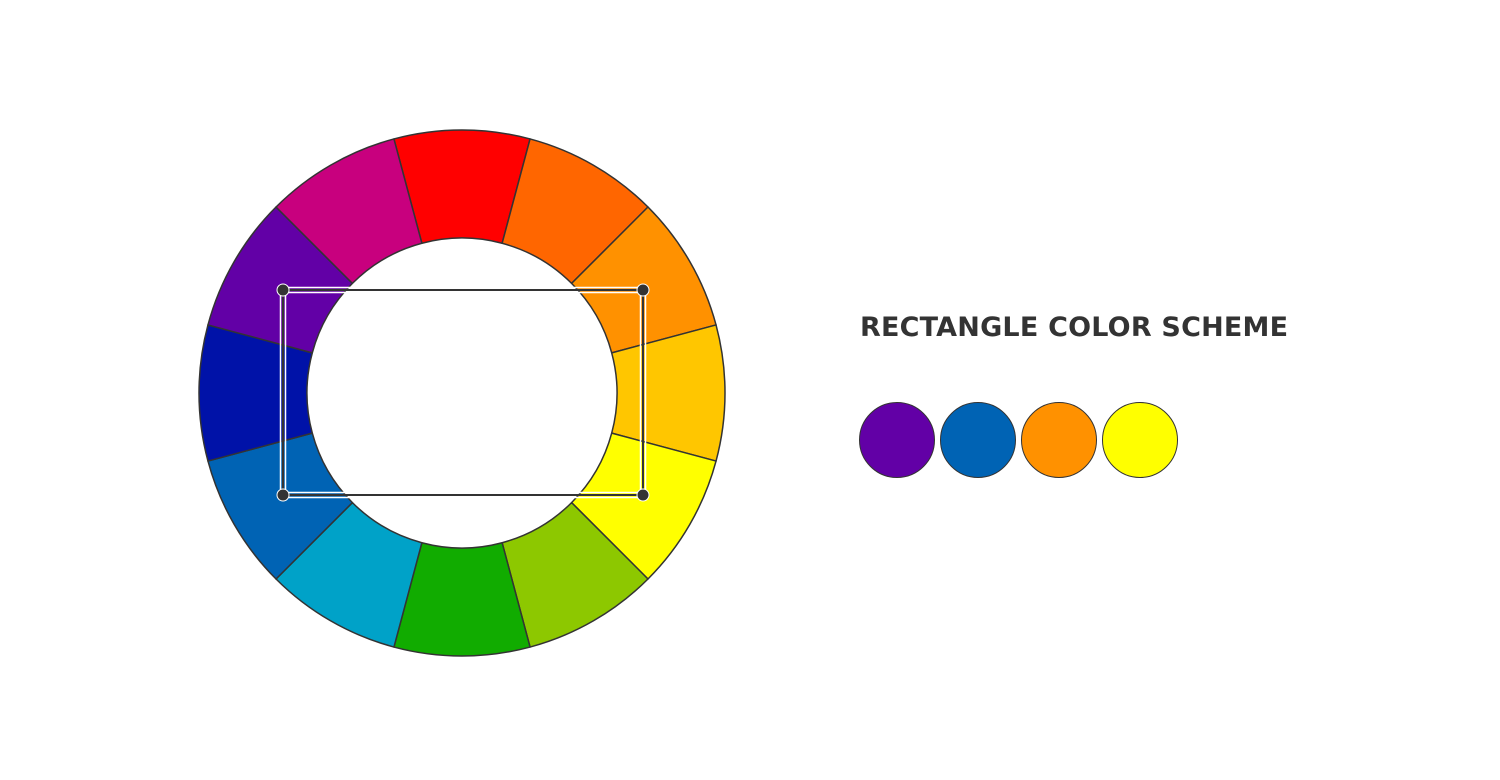 The image size is (1500, 780). I want to click on swatch-violet, so click(897, 440).